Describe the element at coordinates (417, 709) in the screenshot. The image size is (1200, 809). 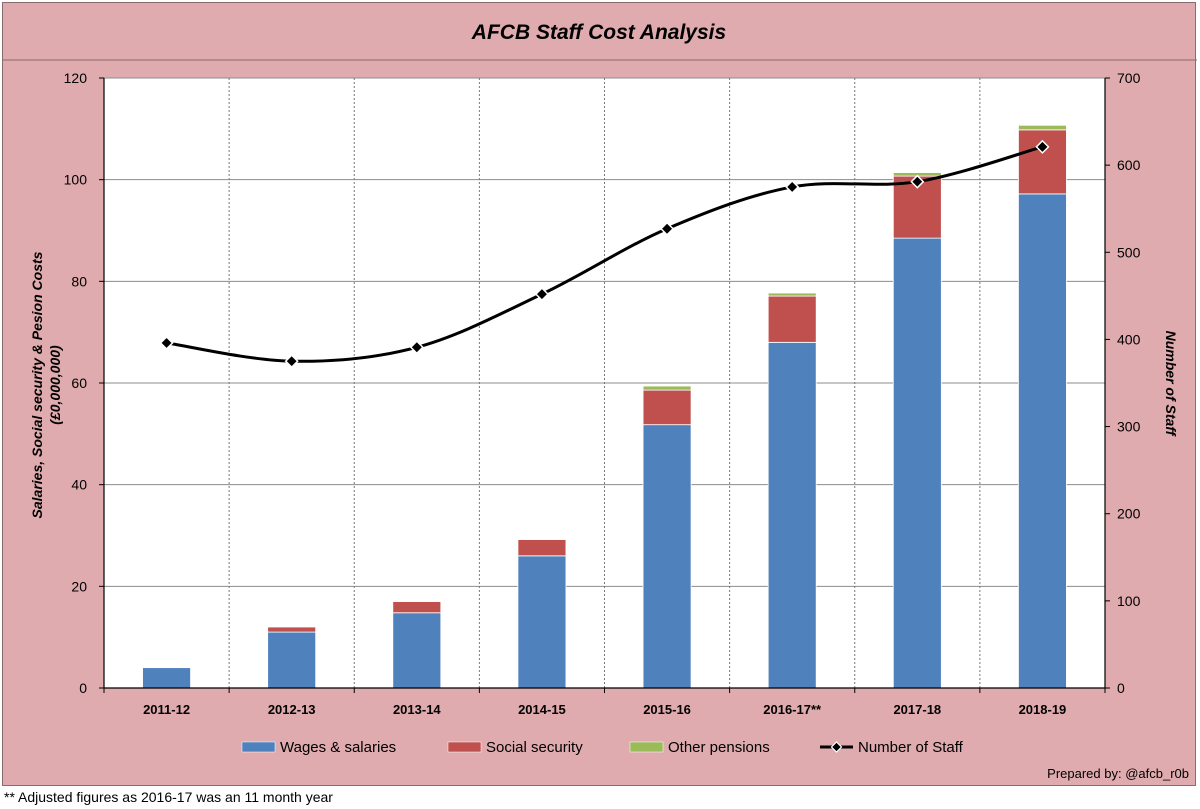
I see `x-tick-label: 2013-14` at that location.